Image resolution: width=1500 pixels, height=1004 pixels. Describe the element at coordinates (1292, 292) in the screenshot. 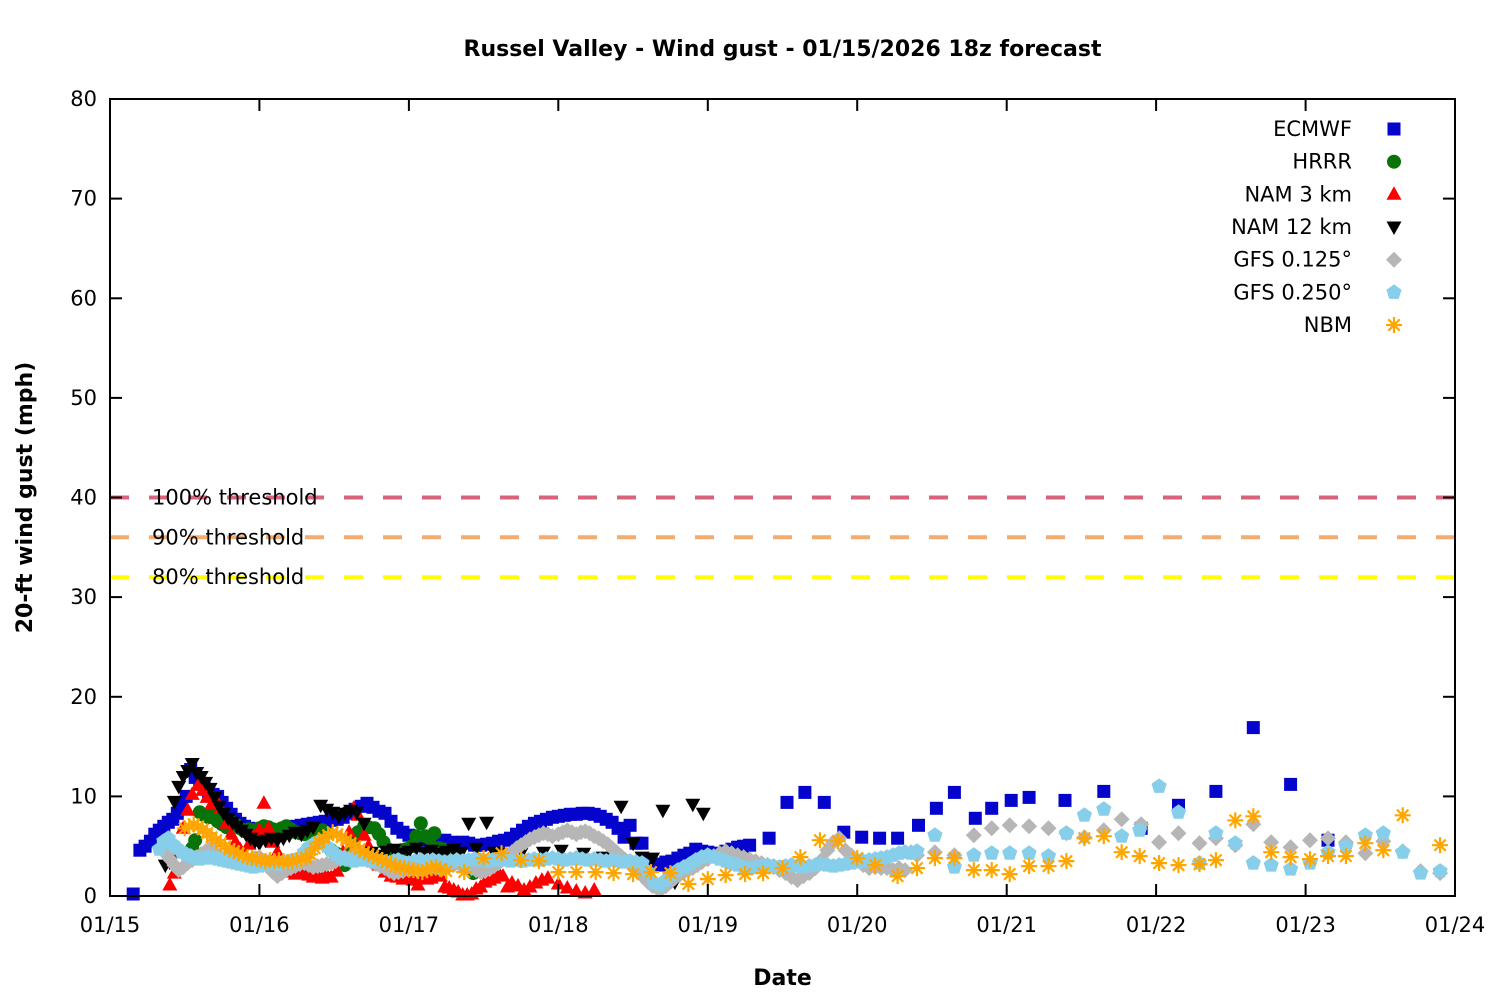

I see `legend-label-gfs-0-250: GFS 0.250°` at that location.